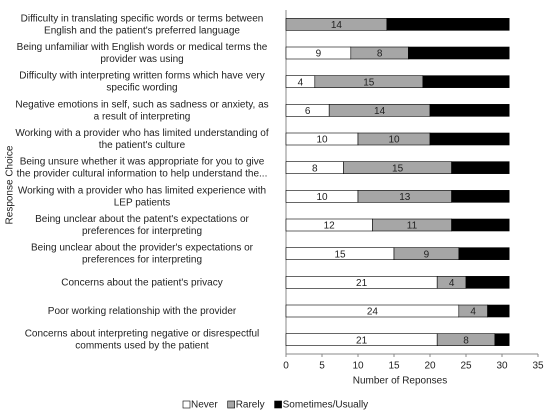 The height and width of the screenshot is (420, 550). I want to click on legend-label: Sometimes/Usually, so click(326, 405).